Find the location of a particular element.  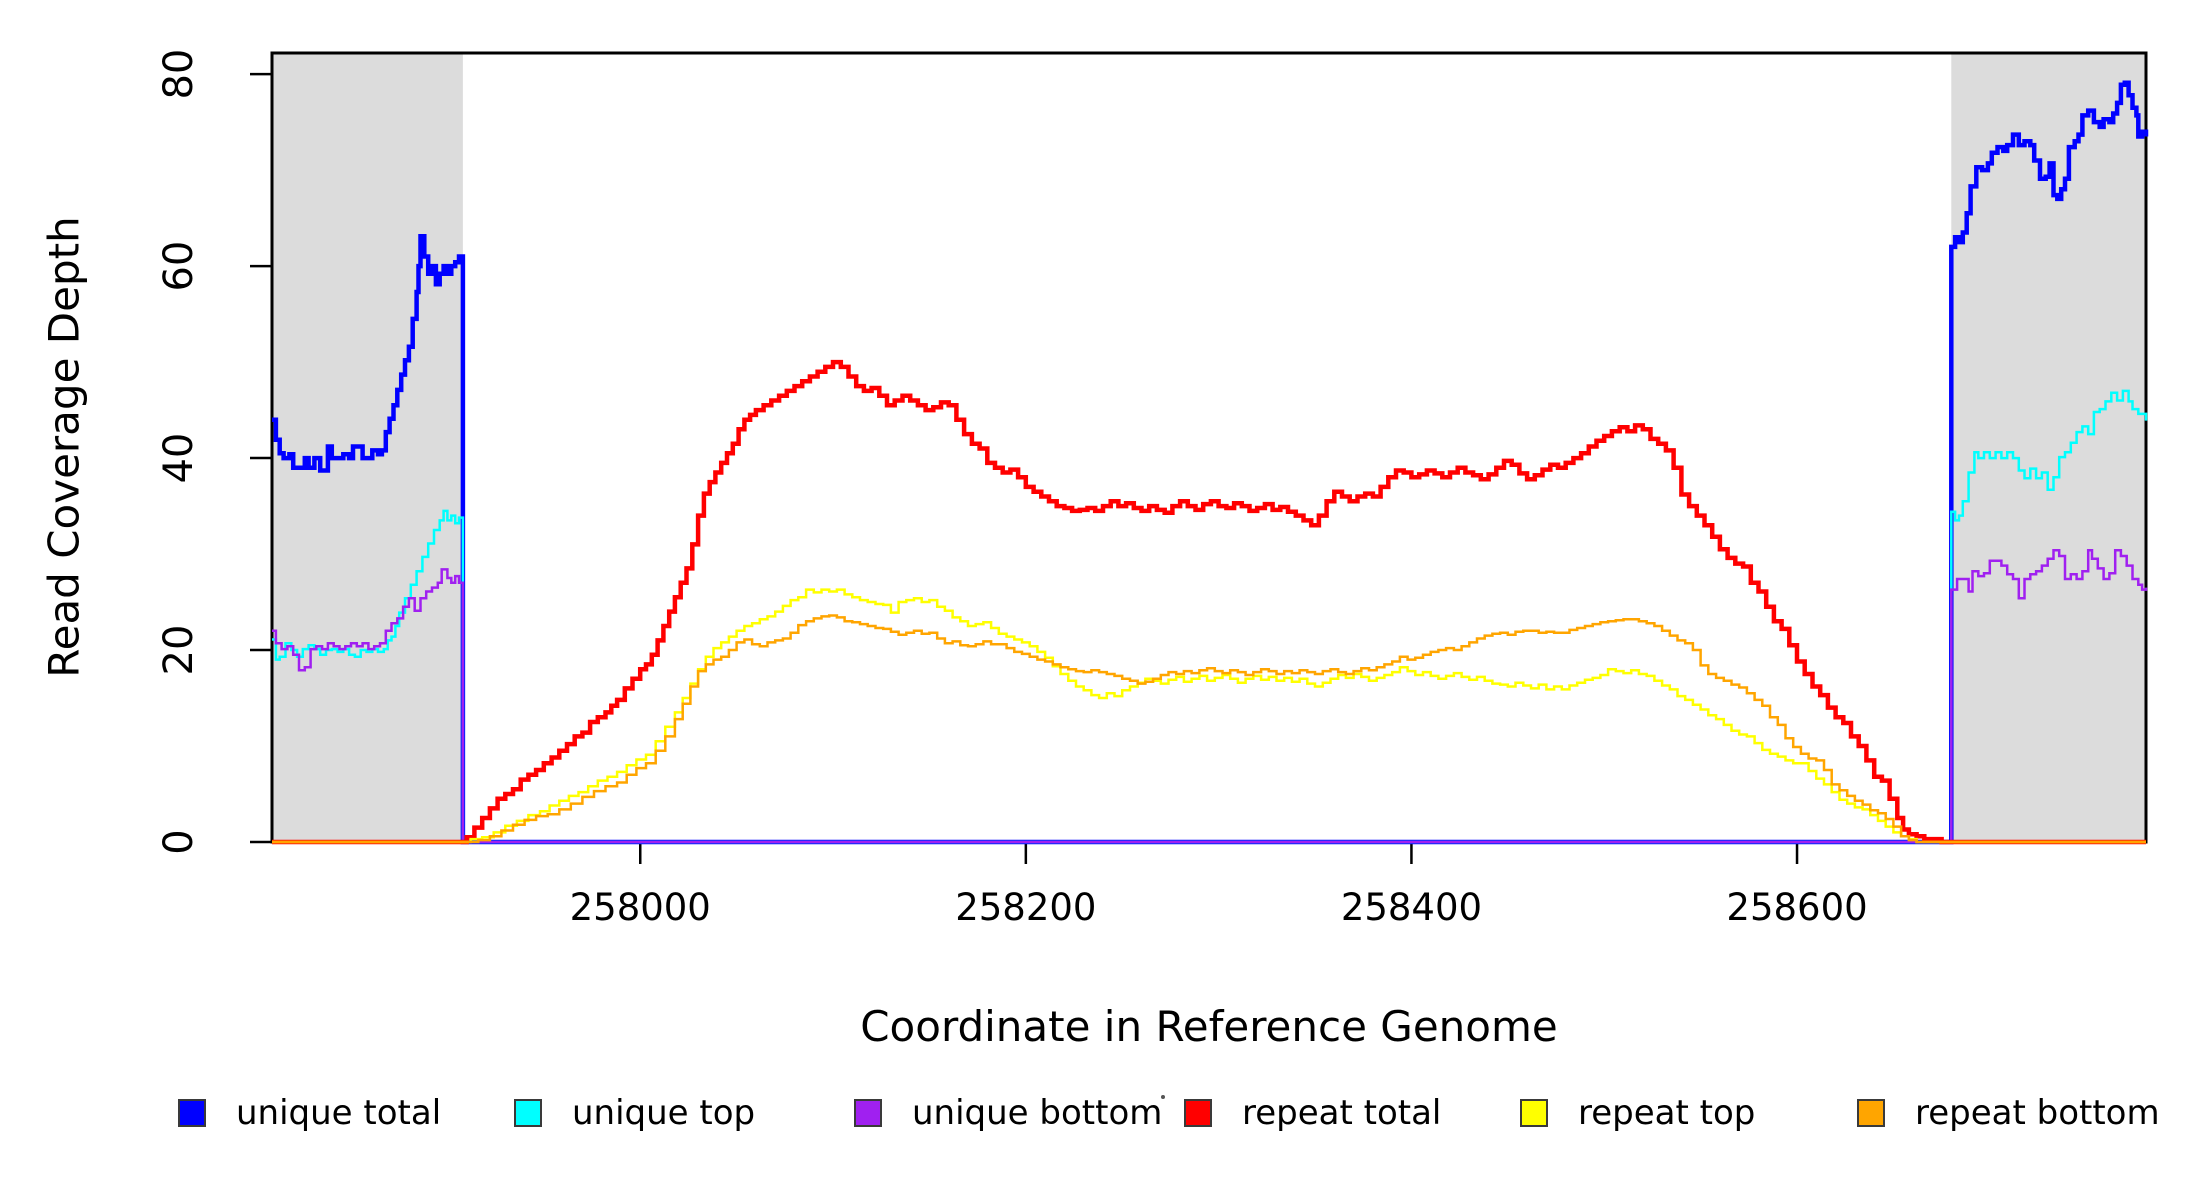

y-axis-title: Read Coverage Depth is located at coordinates (64, 447).